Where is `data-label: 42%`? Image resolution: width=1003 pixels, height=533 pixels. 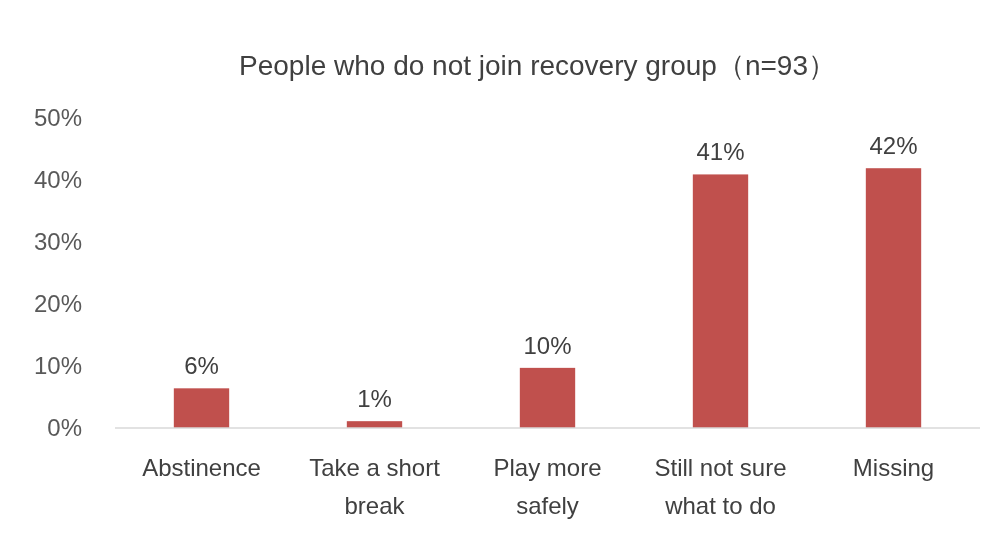 data-label: 42% is located at coordinates (893, 146).